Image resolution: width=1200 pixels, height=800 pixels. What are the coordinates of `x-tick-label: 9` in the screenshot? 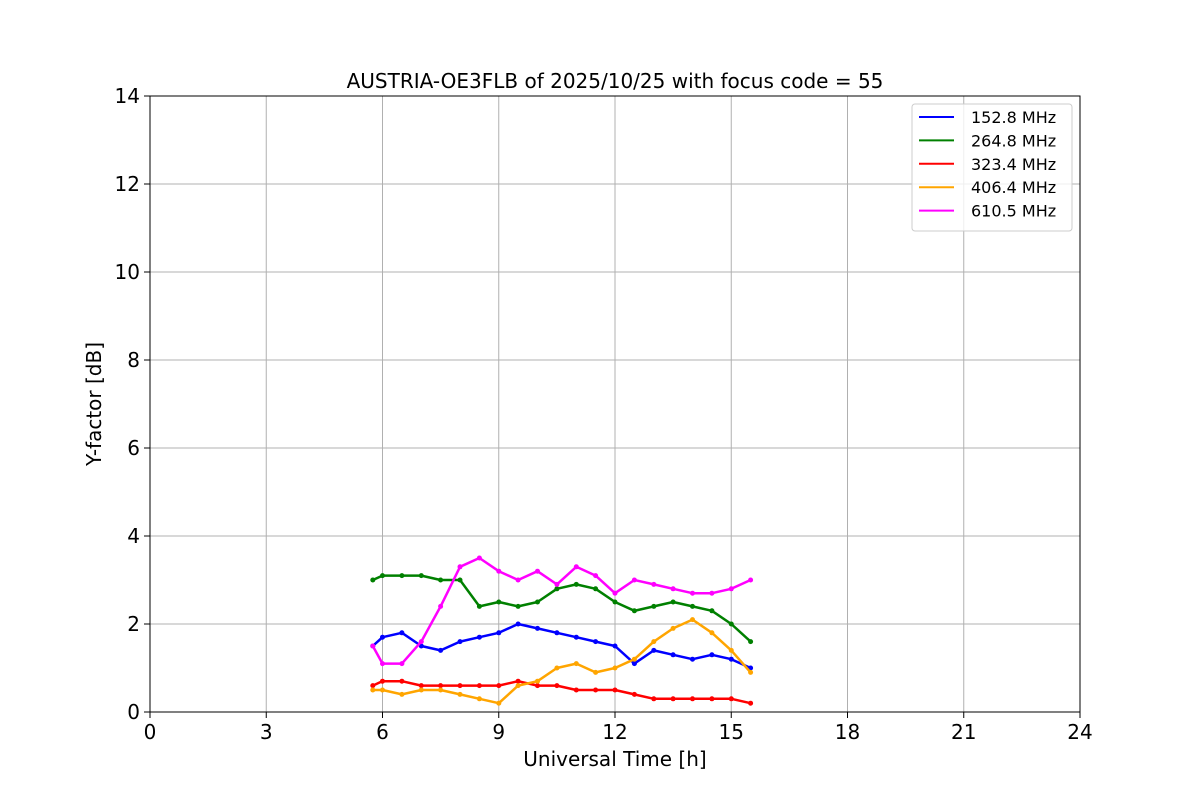 It's located at (498, 732).